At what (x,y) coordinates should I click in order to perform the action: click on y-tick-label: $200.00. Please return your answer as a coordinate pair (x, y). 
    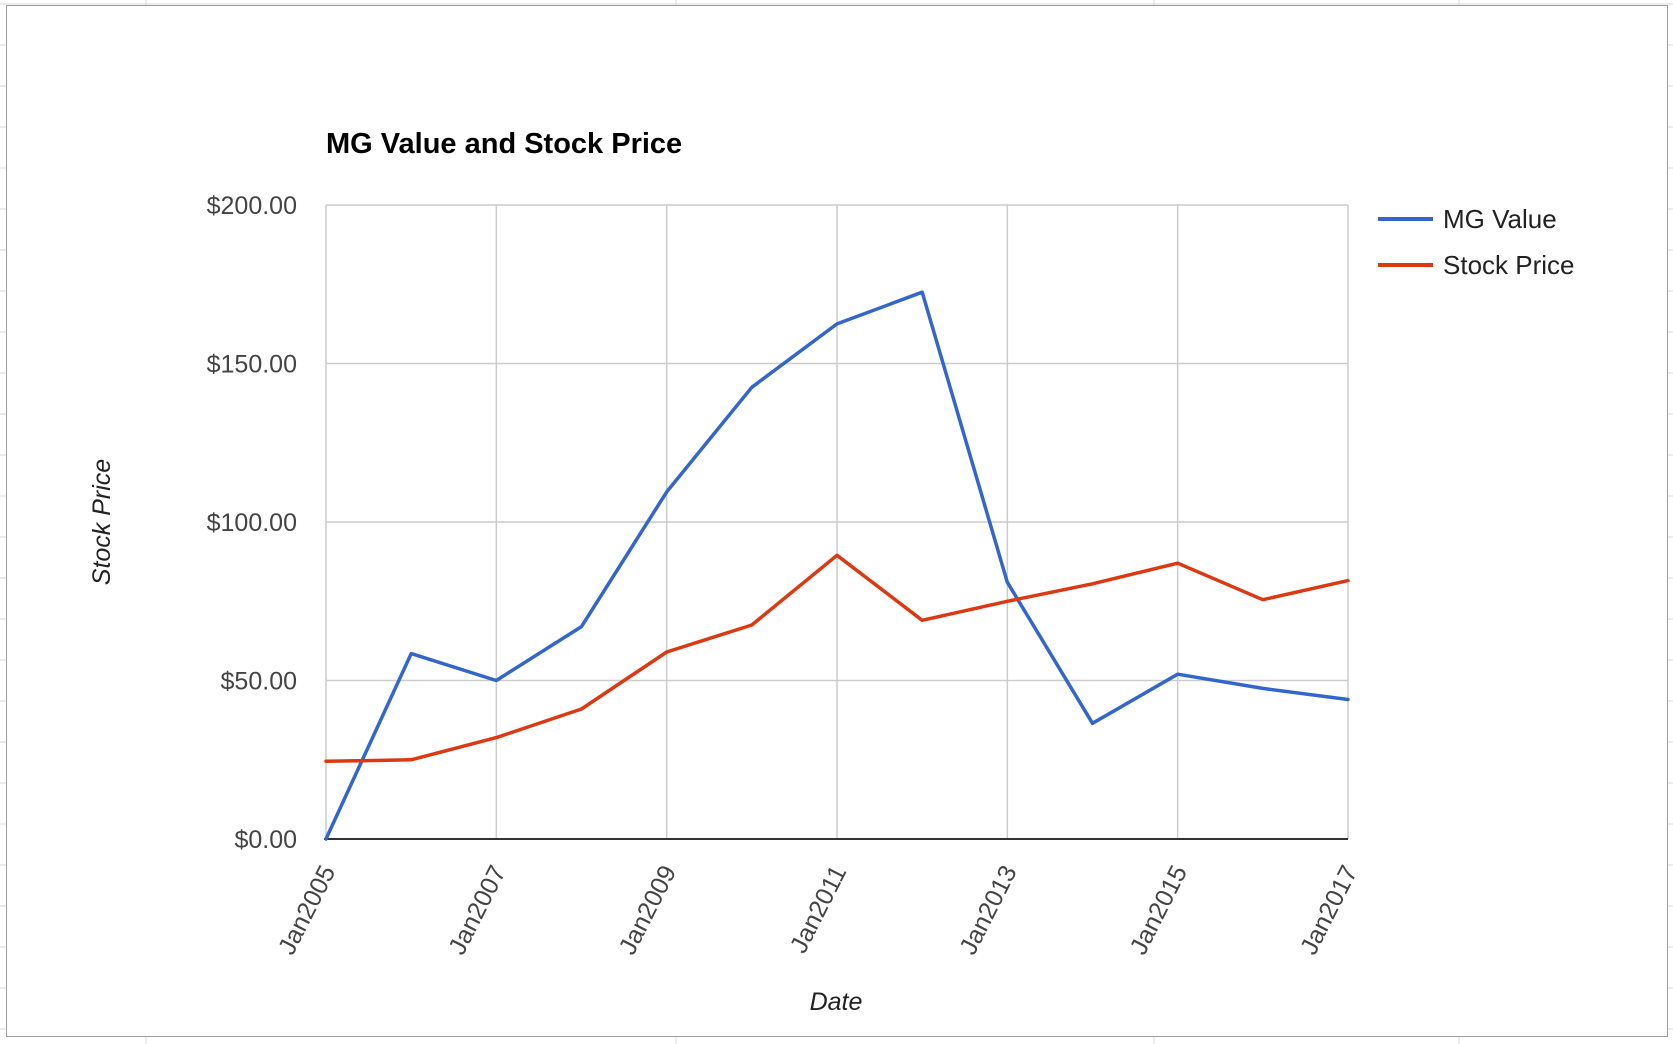
    Looking at the image, I should click on (252, 206).